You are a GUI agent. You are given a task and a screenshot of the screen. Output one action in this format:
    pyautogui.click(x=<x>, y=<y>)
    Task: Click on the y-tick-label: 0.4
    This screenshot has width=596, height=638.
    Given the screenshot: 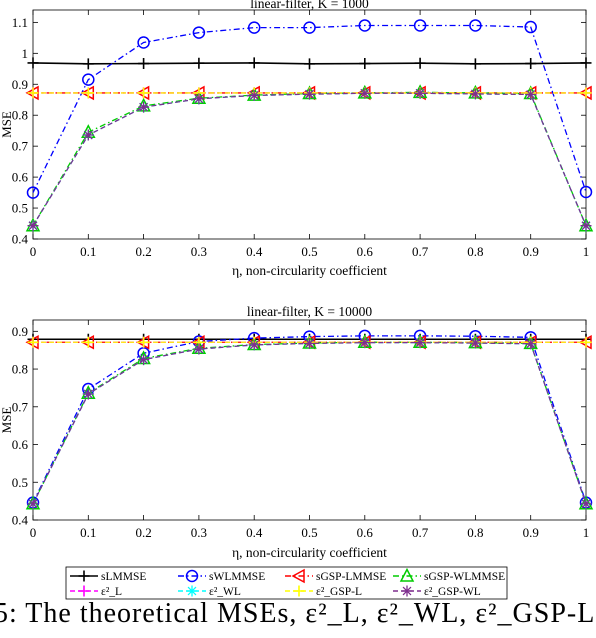 What is the action you would take?
    pyautogui.click(x=20, y=239)
    